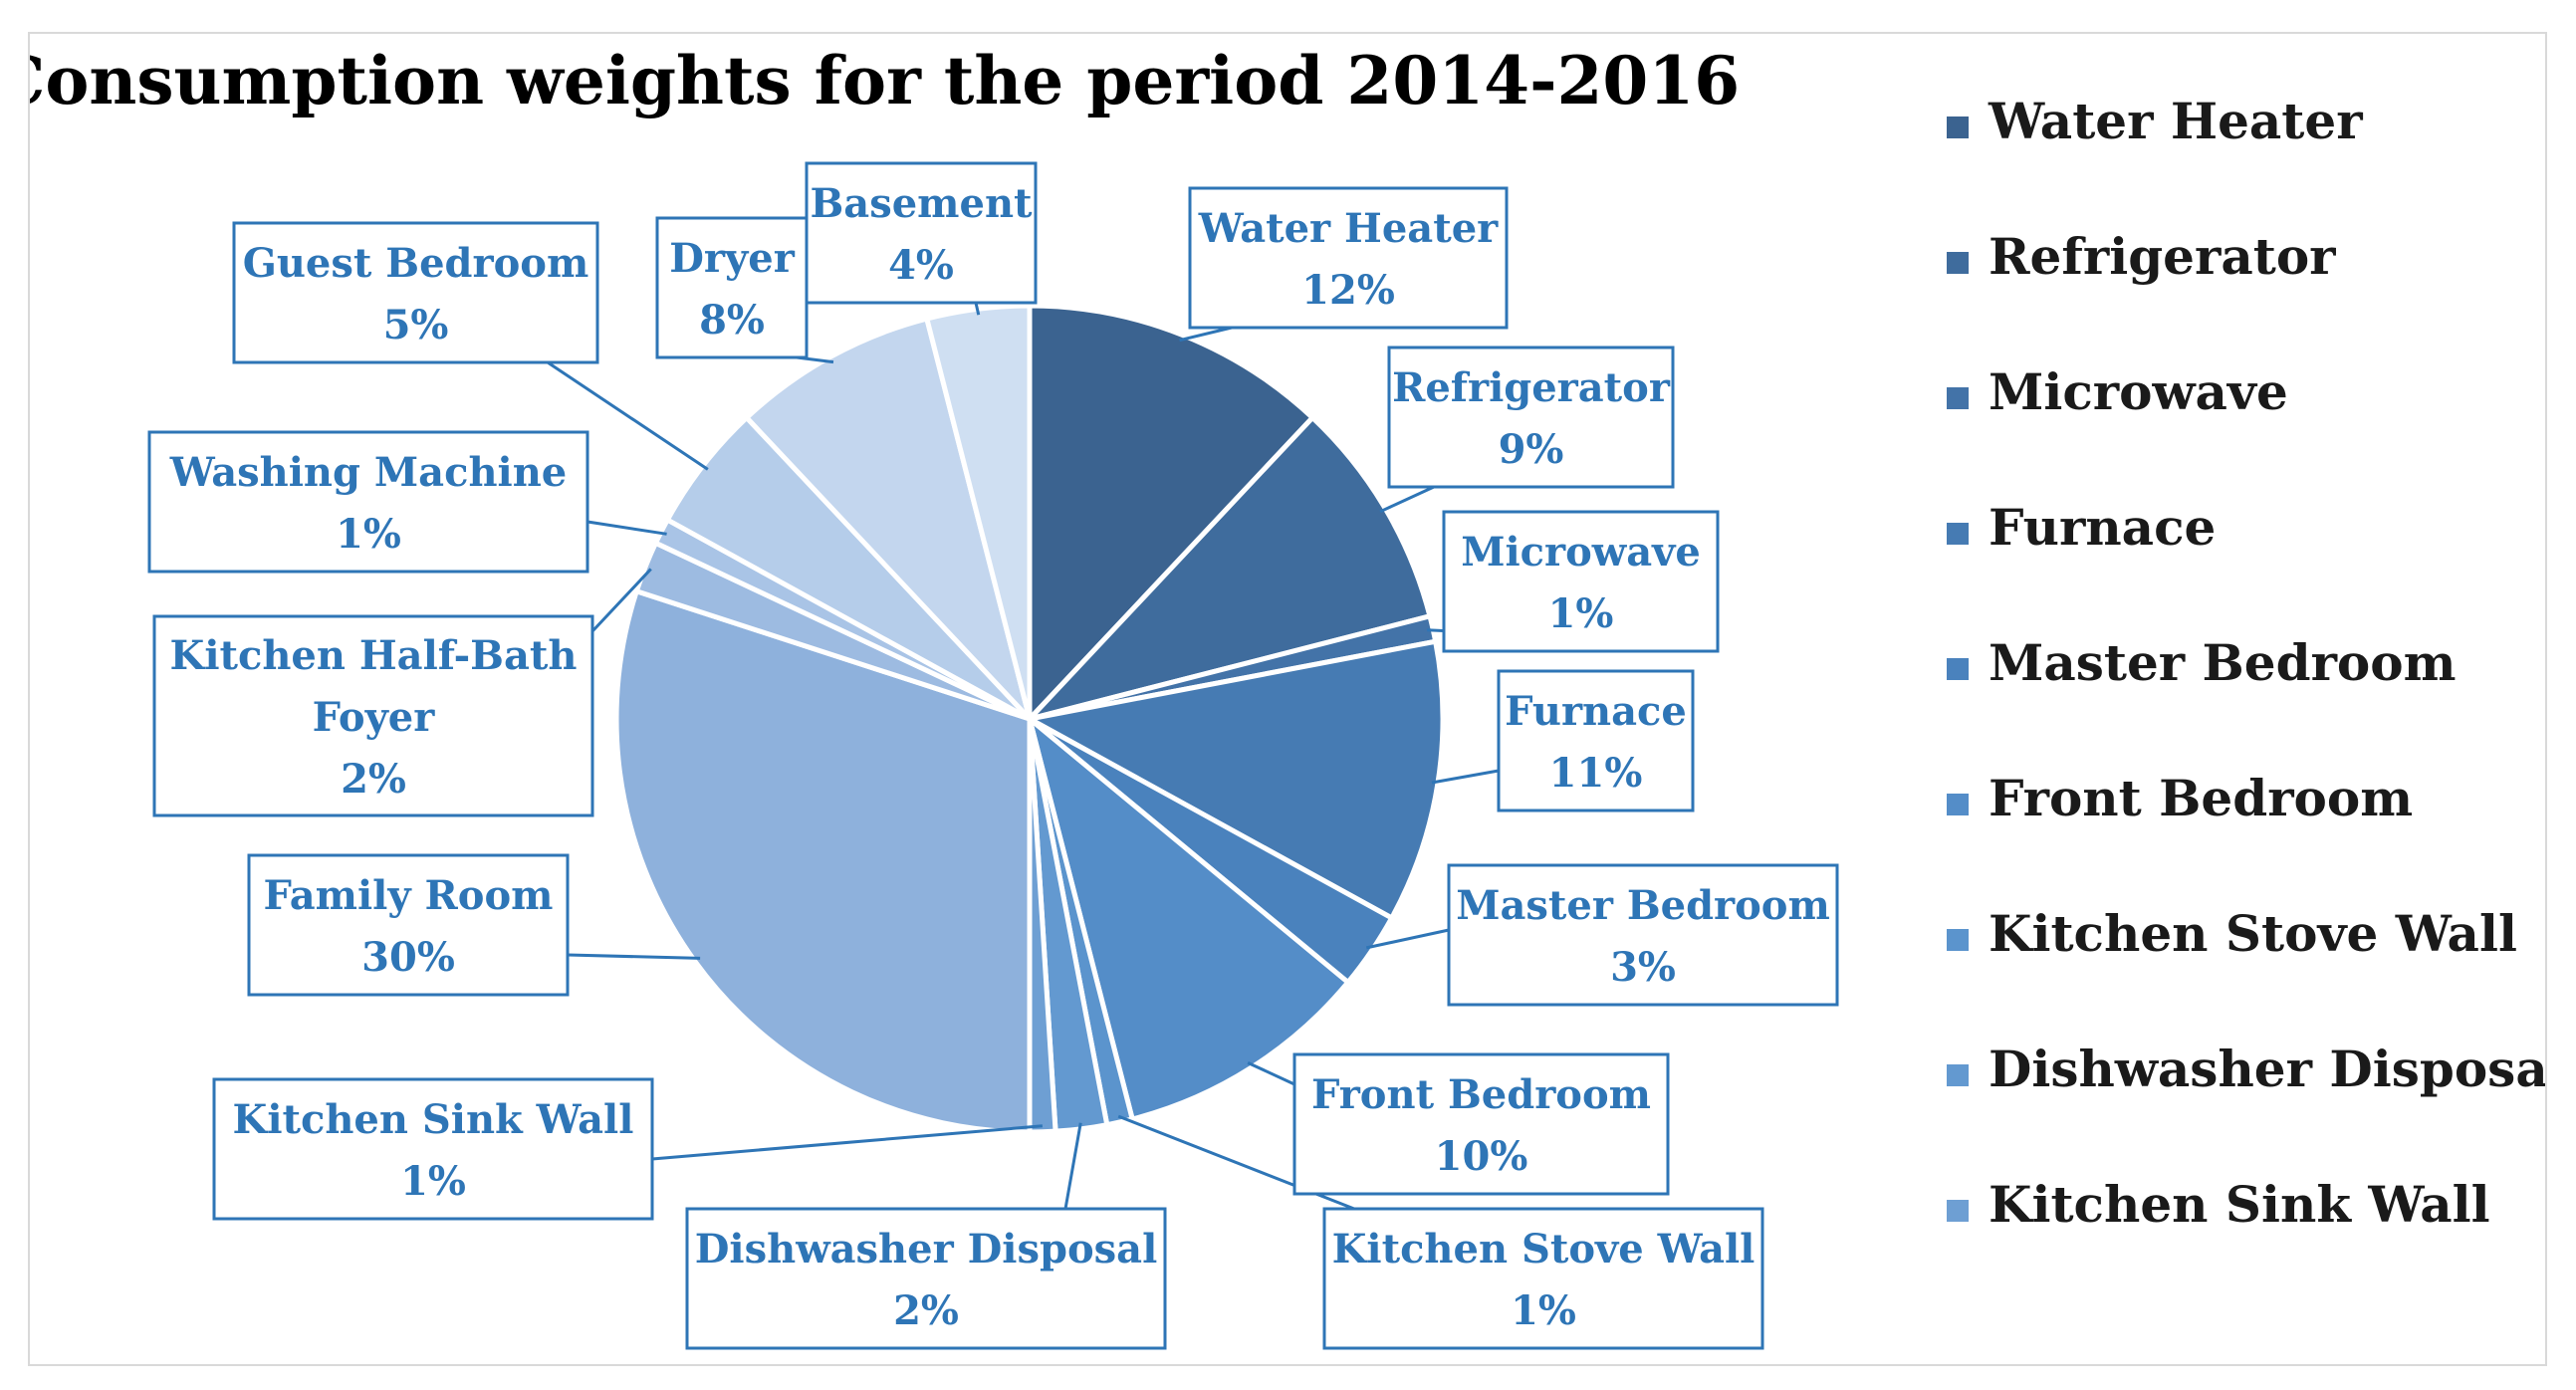  I want to click on data-label-value: 5%, so click(416, 325).